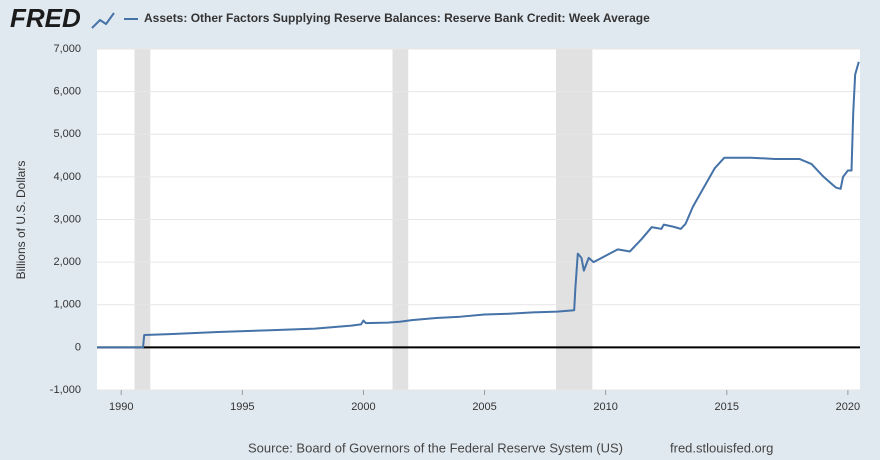  Describe the element at coordinates (67, 177) in the screenshot. I see `y-tick-label: 4,000` at that location.